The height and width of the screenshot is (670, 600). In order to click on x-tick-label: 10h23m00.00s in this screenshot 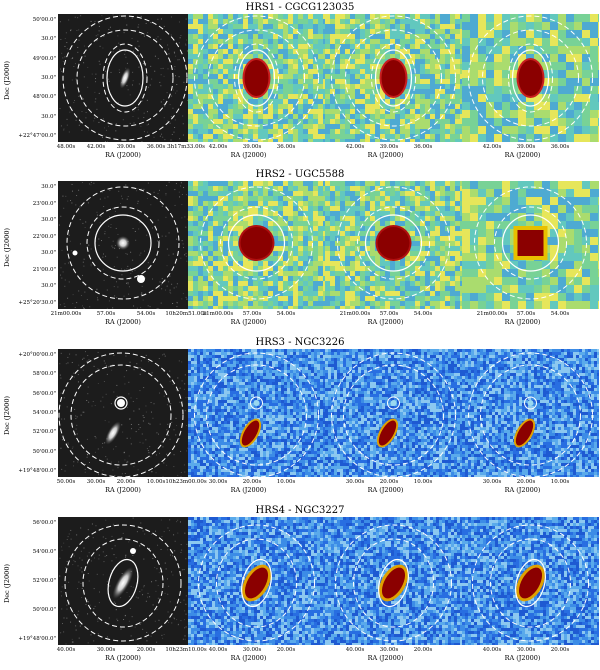, I will do `click(185, 482)`.